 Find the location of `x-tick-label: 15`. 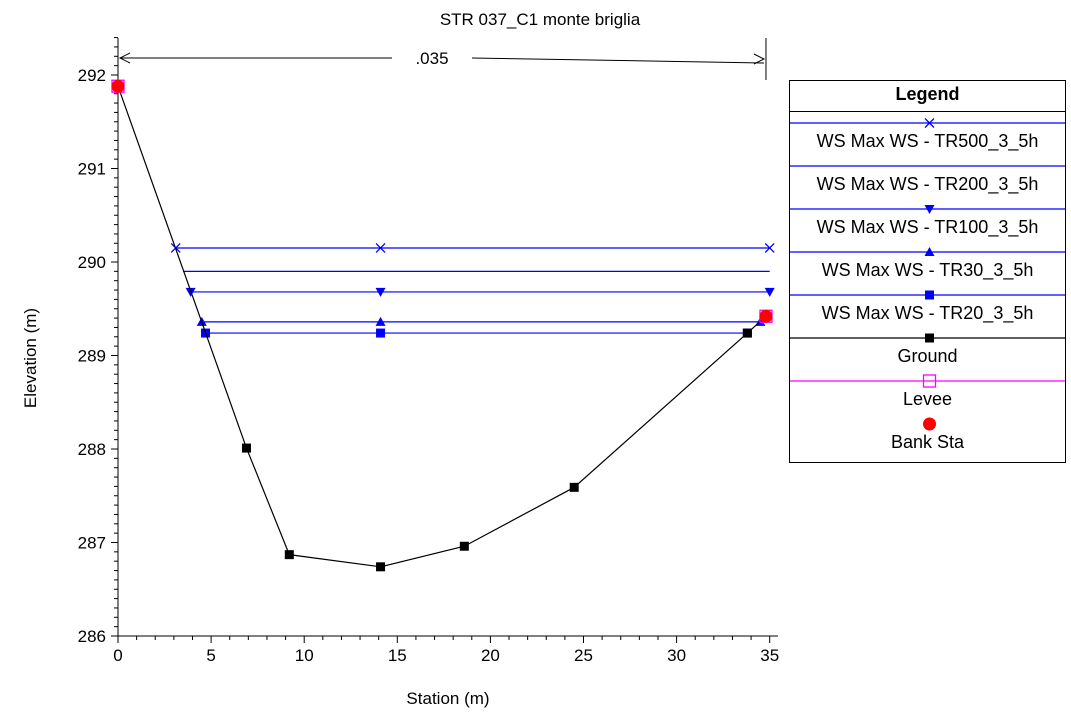

x-tick-label: 15 is located at coordinates (397, 655).